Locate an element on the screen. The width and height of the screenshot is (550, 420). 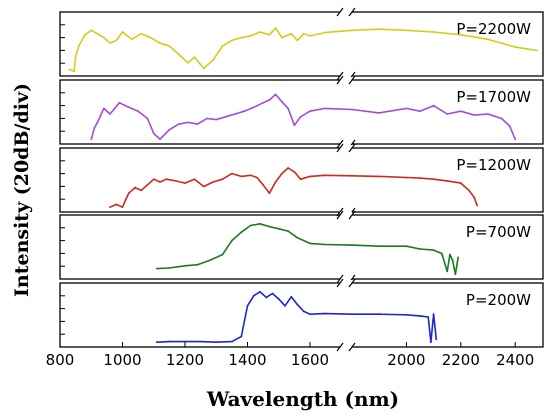
x-tick-label: 1200 is located at coordinates (185, 360).